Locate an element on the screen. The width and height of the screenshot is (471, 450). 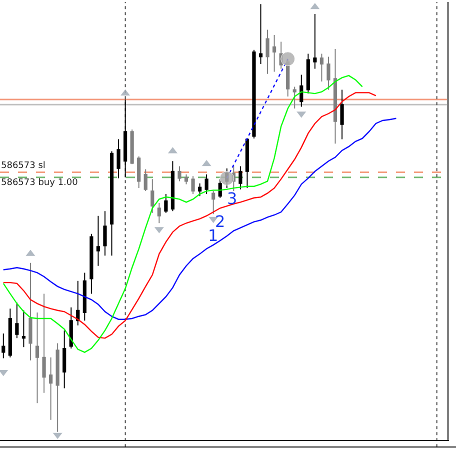
point is located at coordinates (288, 59).